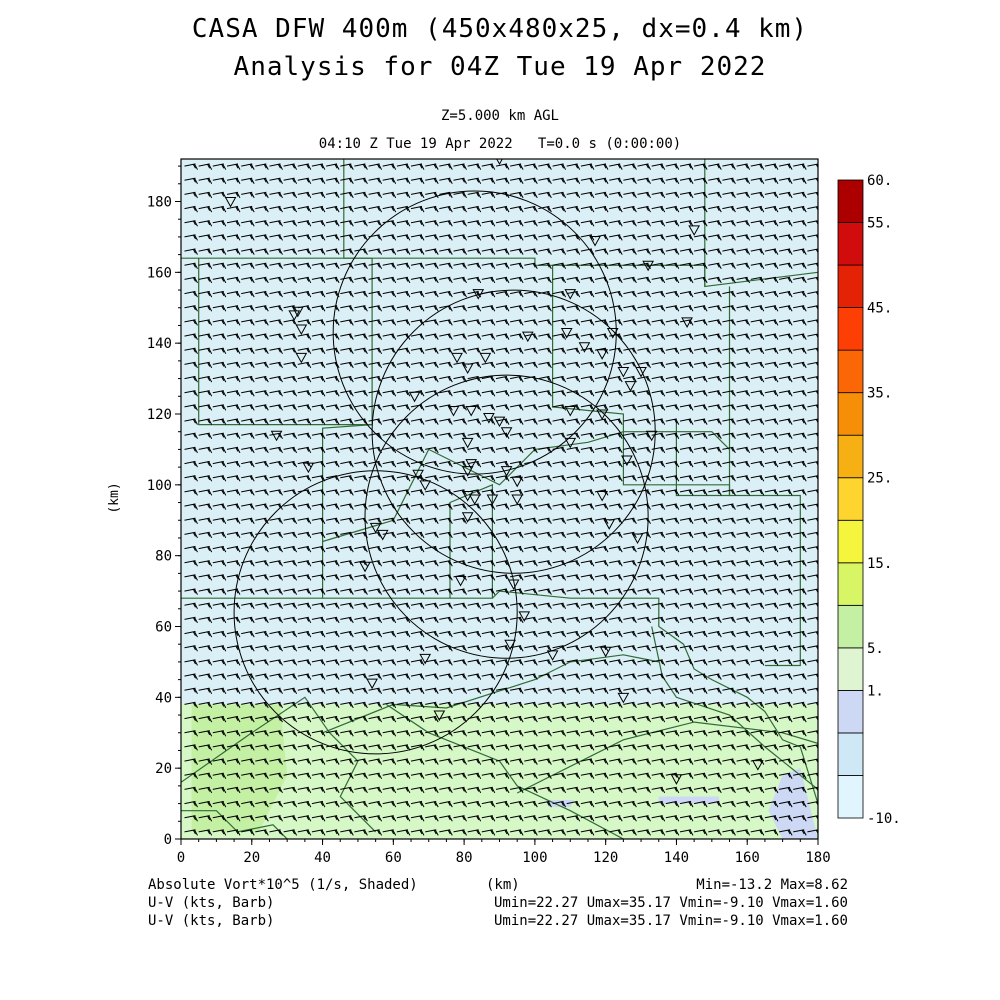 The height and width of the screenshot is (1000, 1000). I want to click on barb-field-label-2: U-V (kts, Barb), so click(211, 921).